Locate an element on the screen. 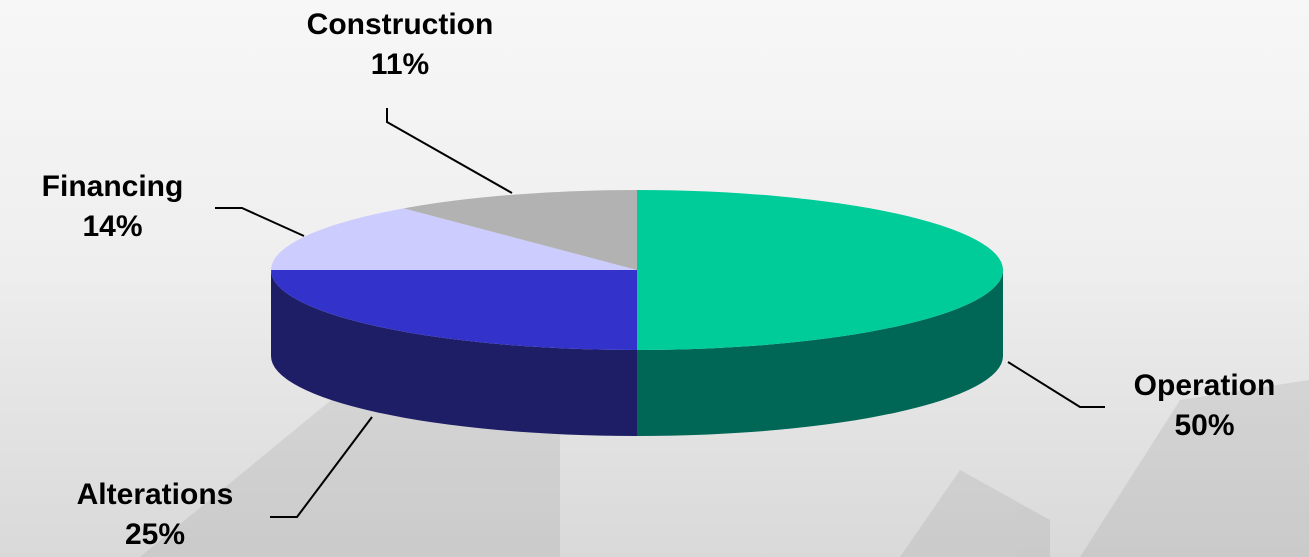 This screenshot has width=1309, height=557. label-financing-name: Financing is located at coordinates (112, 186).